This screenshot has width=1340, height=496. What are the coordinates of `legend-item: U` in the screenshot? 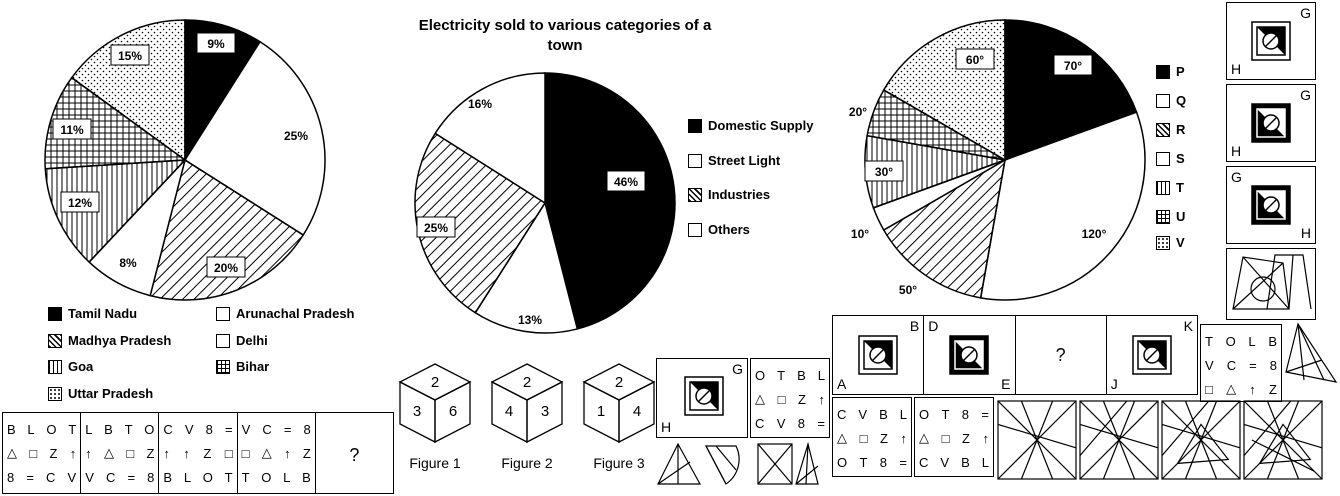 It's located at (1170, 216).